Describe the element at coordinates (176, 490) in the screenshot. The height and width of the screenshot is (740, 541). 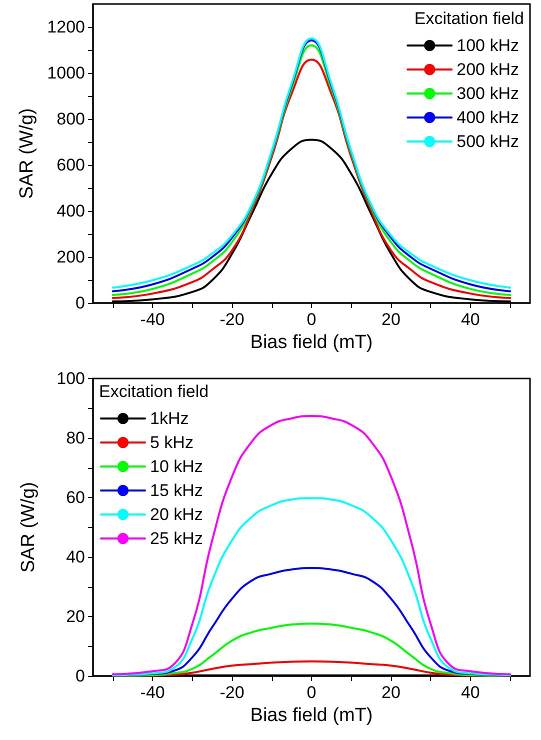
I see `legend-label: 15 kHz` at that location.